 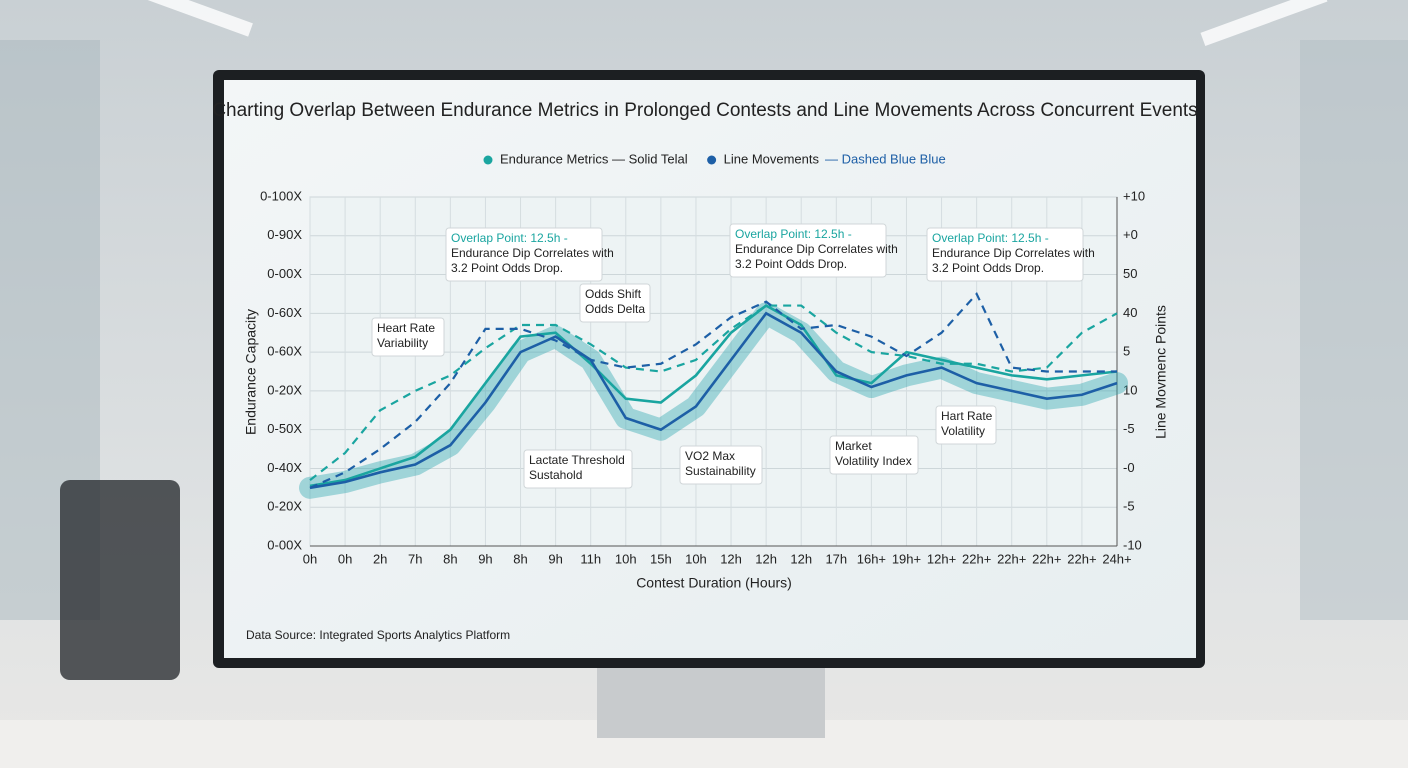 What do you see at coordinates (661, 558) in the screenshot?
I see `x-tick-label: 15h` at bounding box center [661, 558].